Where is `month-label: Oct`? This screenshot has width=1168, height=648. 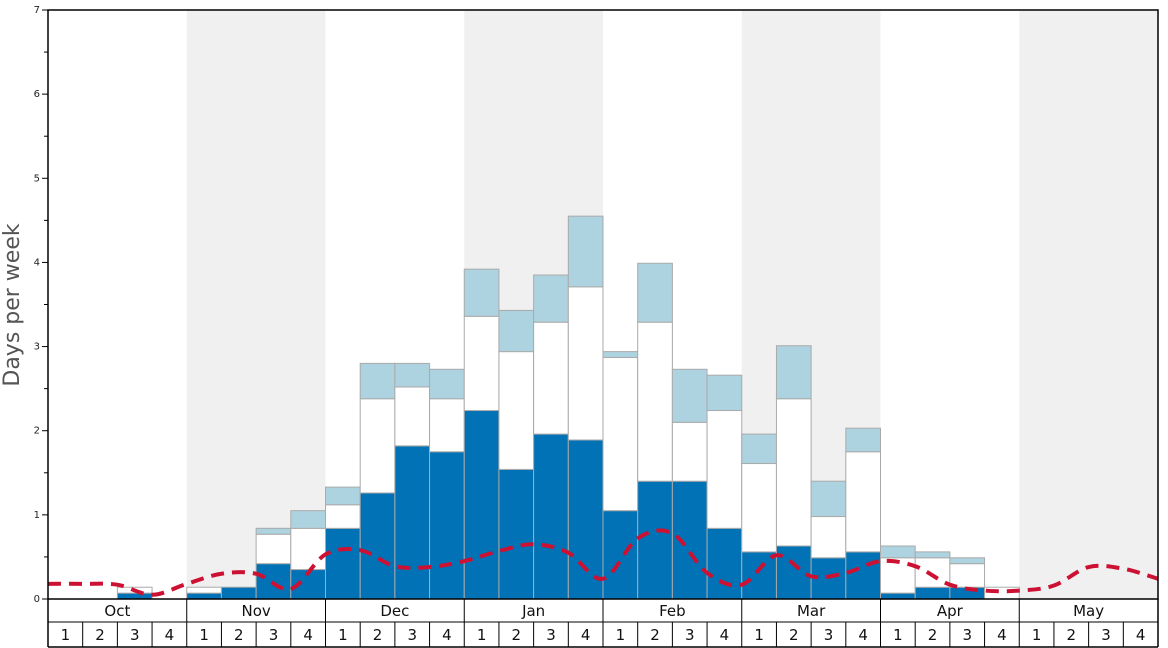
month-label: Oct is located at coordinates (117, 611).